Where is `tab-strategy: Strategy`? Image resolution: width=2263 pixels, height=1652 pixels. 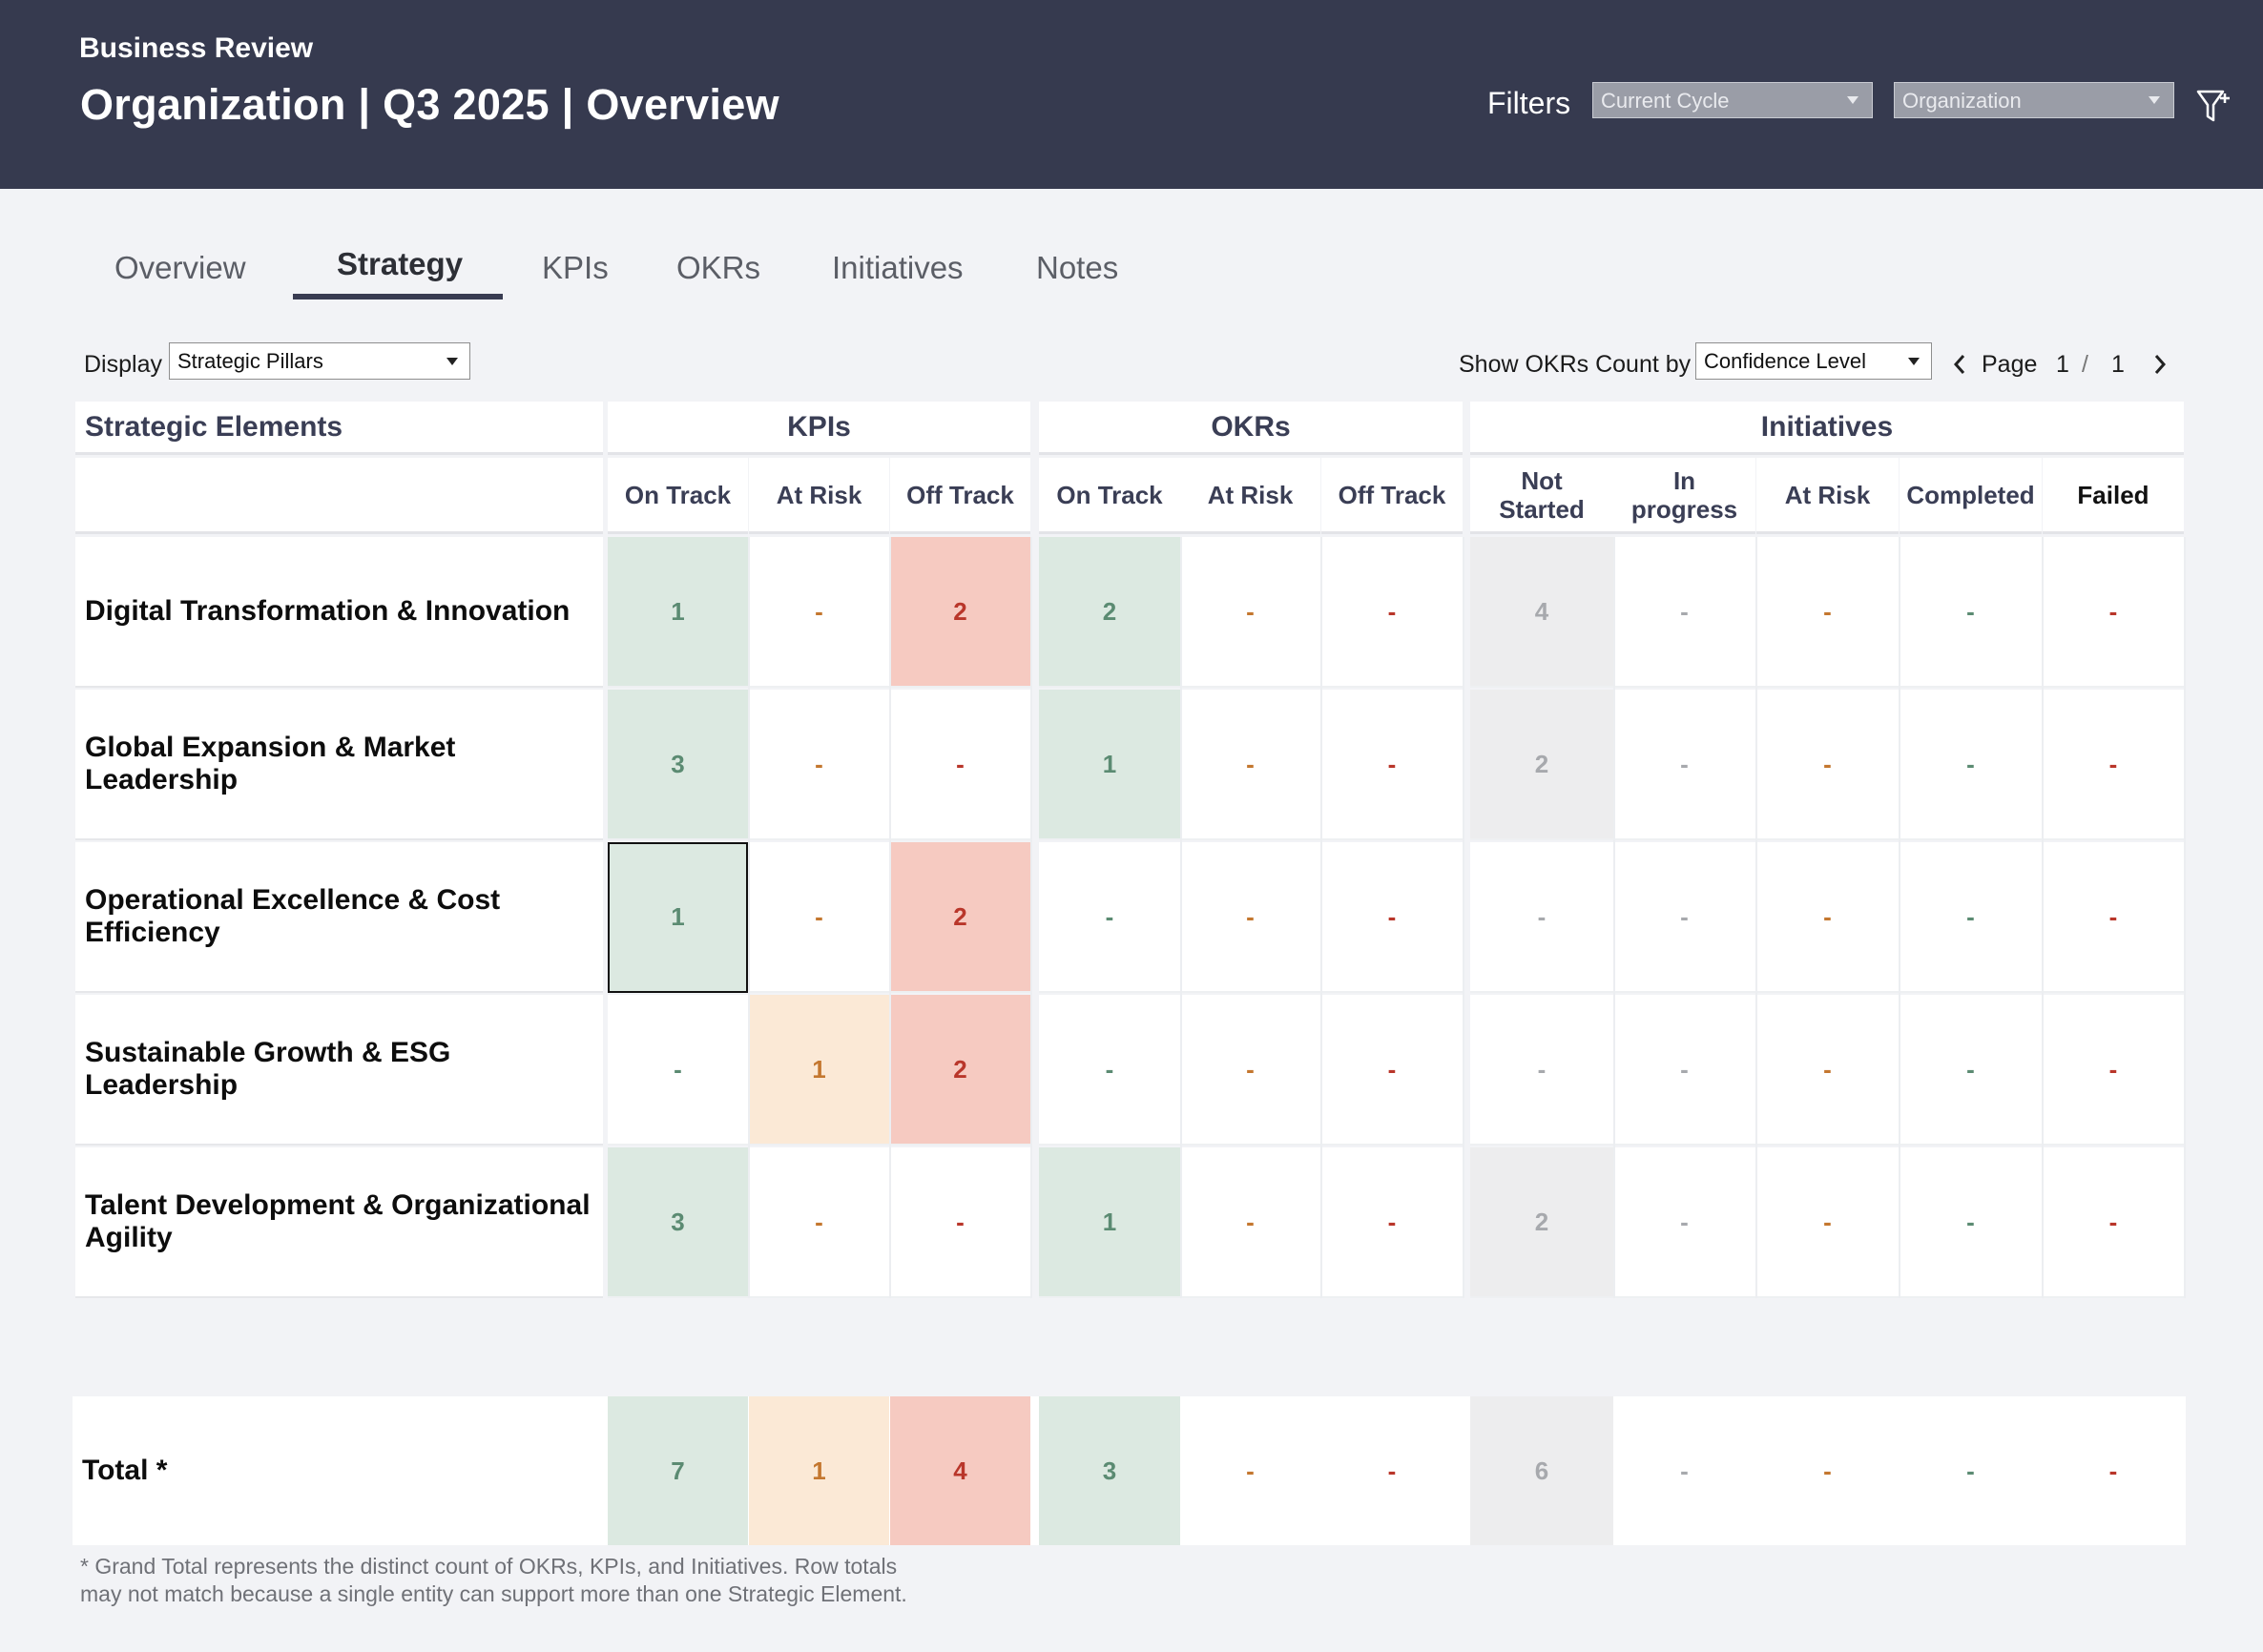
tab-strategy: Strategy is located at coordinates (400, 264).